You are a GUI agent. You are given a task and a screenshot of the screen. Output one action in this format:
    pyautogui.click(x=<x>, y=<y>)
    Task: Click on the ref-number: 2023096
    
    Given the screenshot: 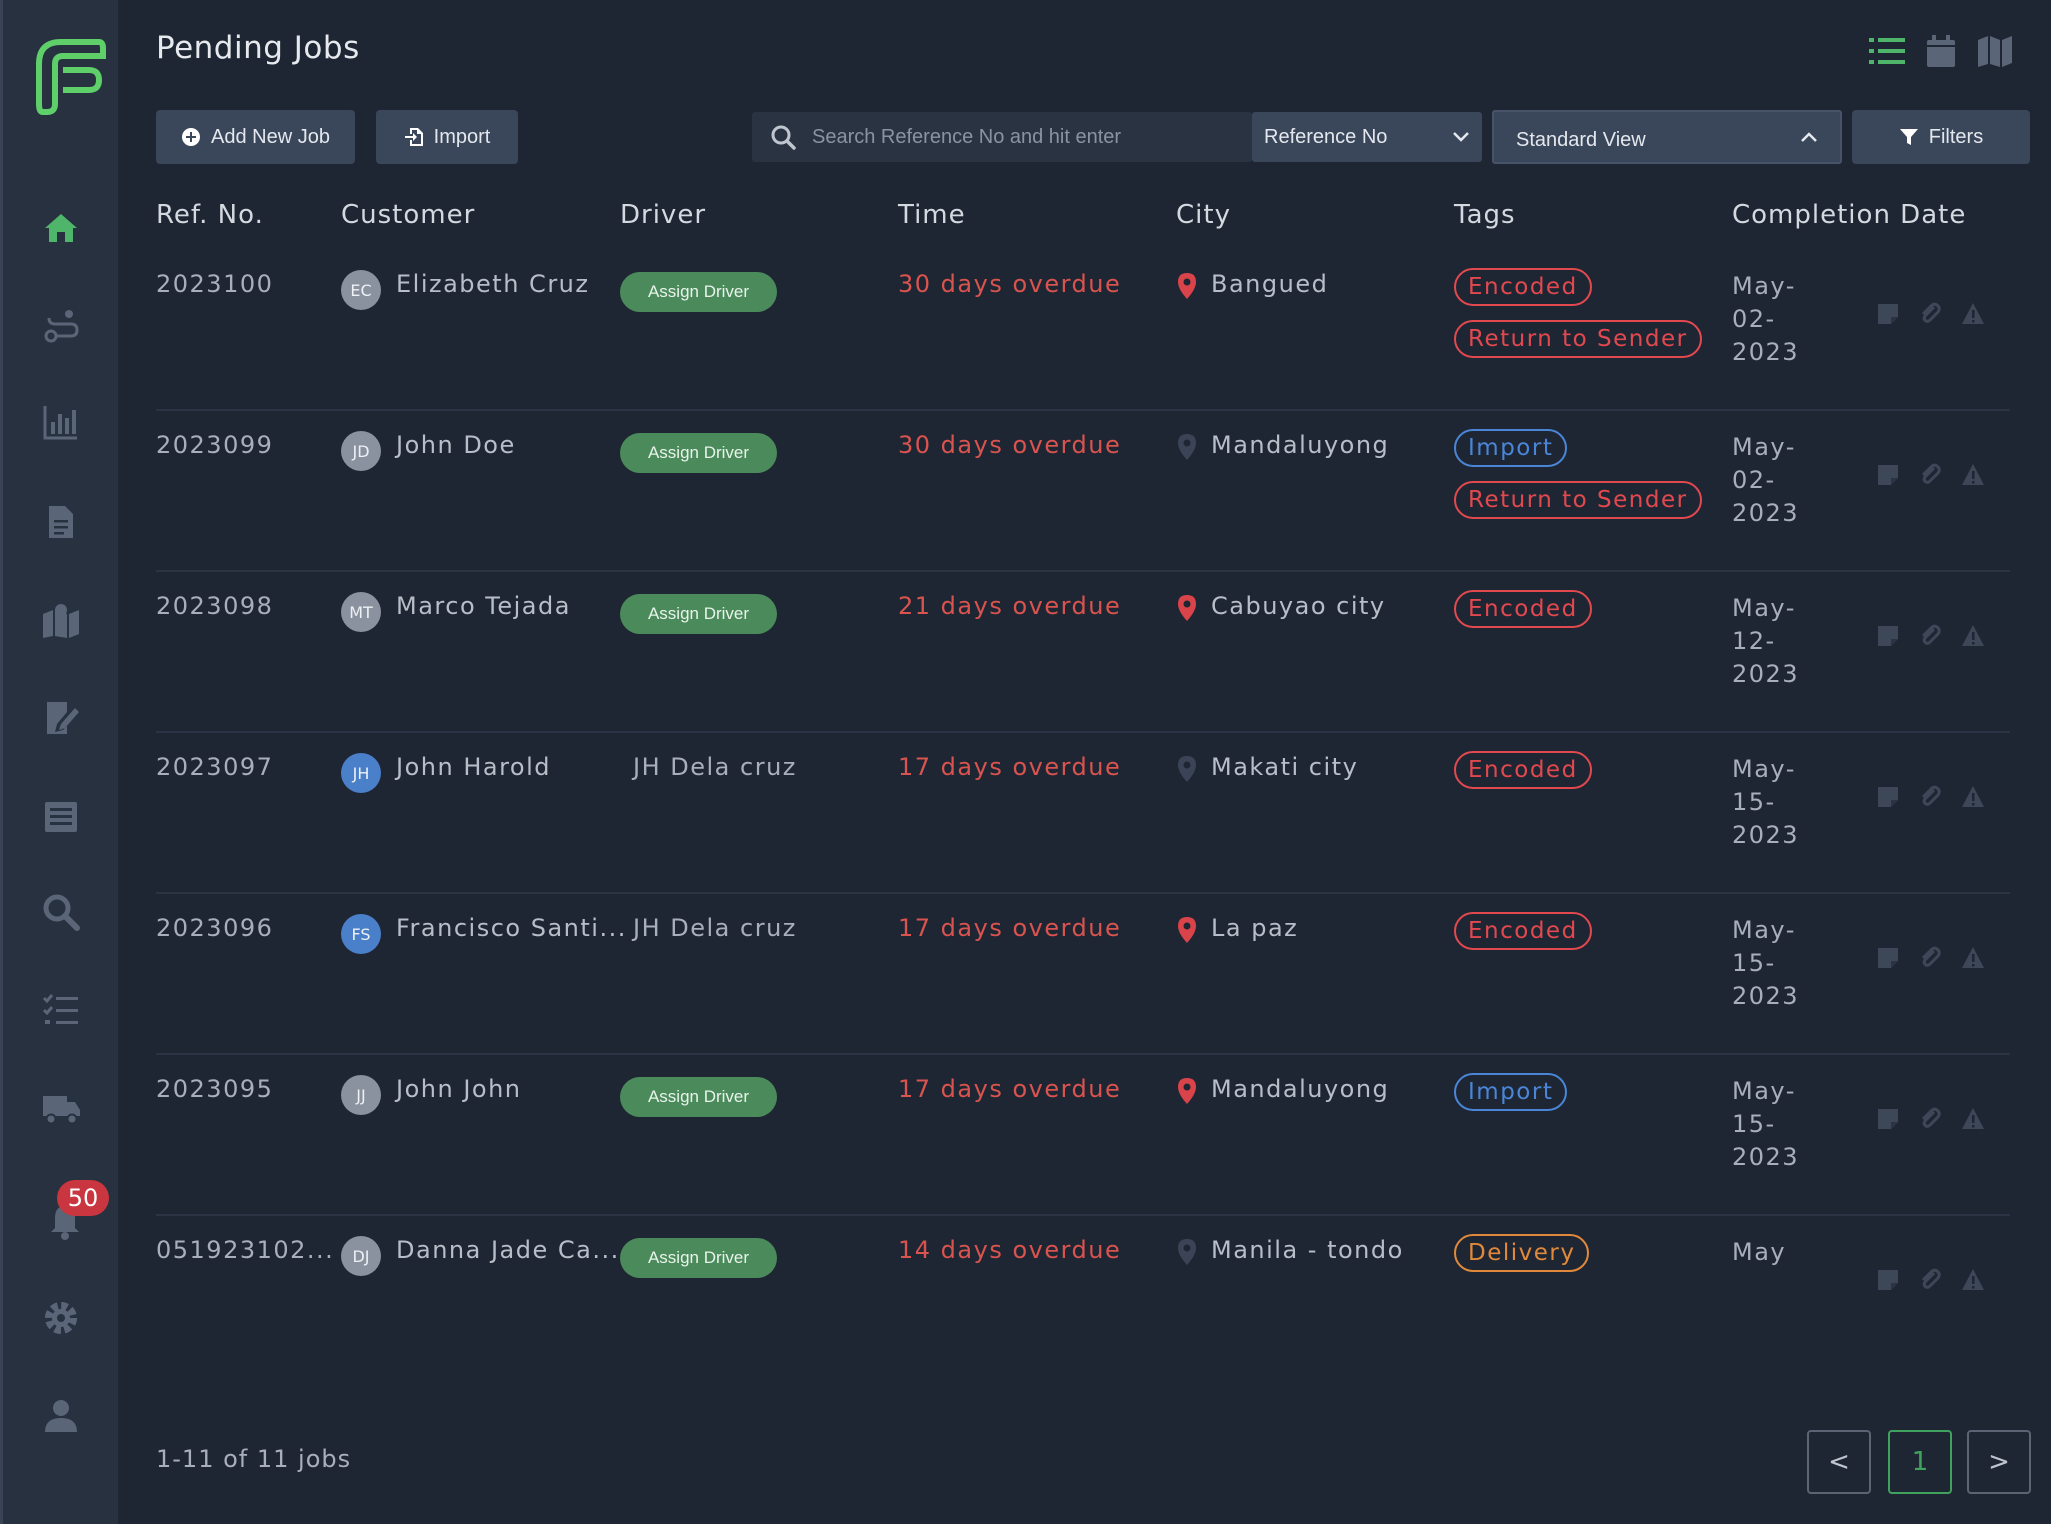 What is the action you would take?
    pyautogui.click(x=215, y=928)
    